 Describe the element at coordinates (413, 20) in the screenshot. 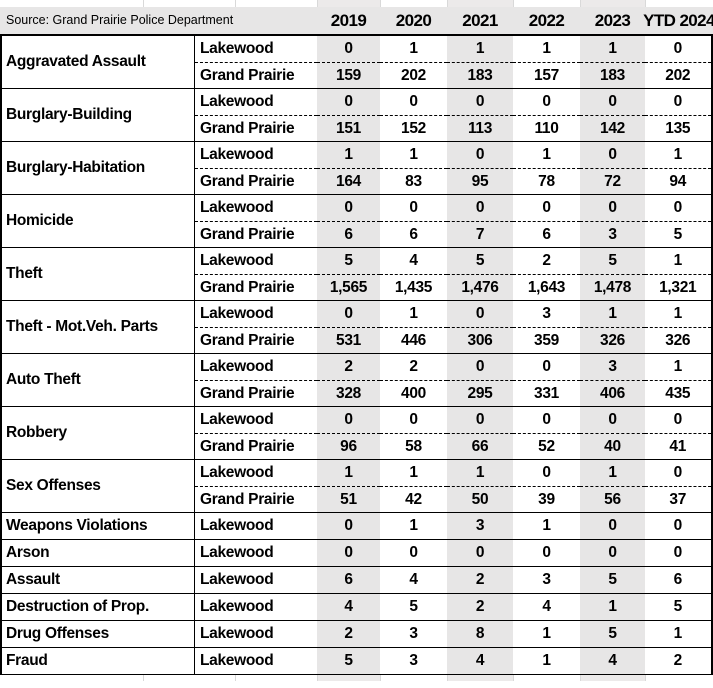

I see `year-header-cell: 2020` at that location.